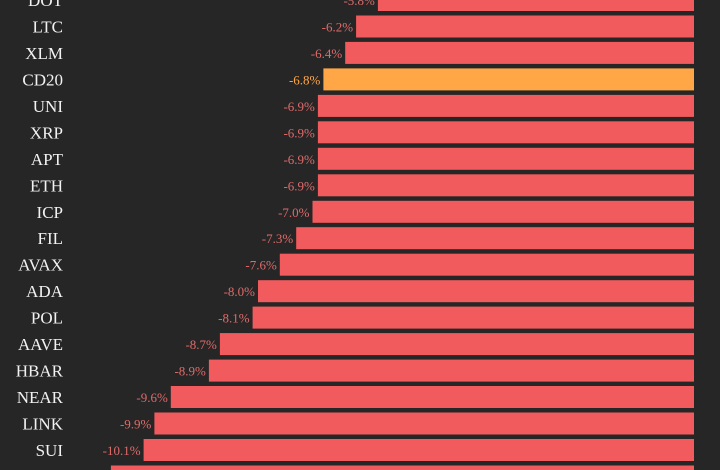 This screenshot has width=720, height=470. Describe the element at coordinates (47, 27) in the screenshot. I see `category-label: LTC` at that location.